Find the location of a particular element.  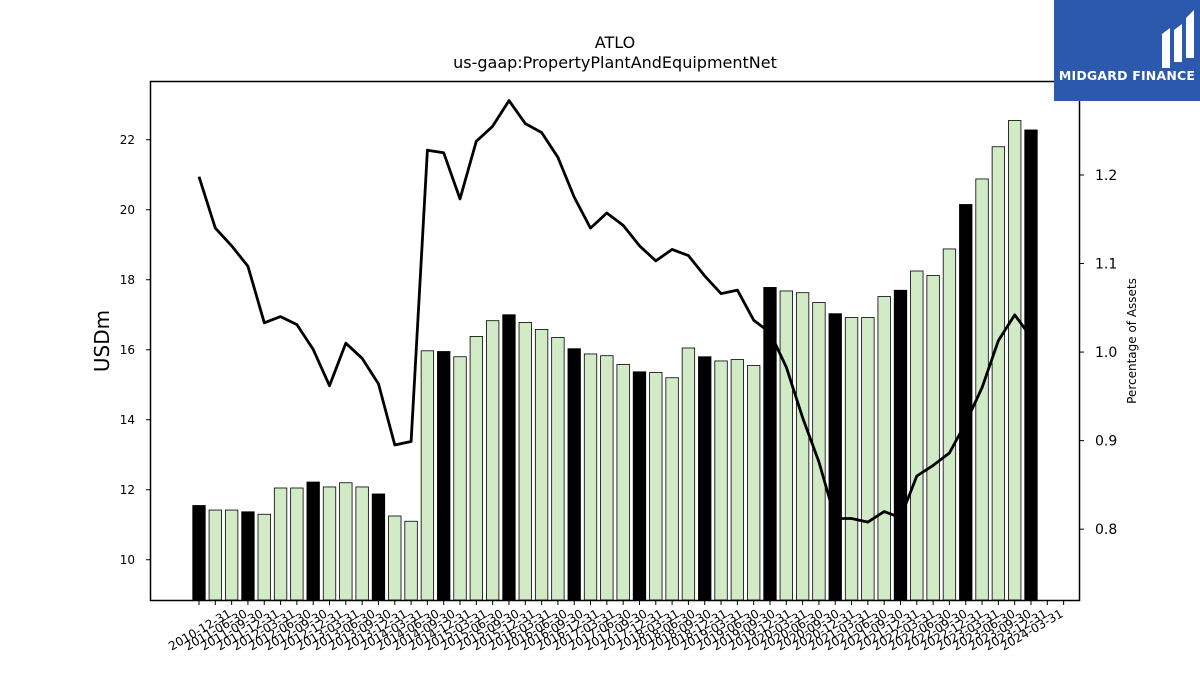

logo-mark-icon is located at coordinates (1178, 39).